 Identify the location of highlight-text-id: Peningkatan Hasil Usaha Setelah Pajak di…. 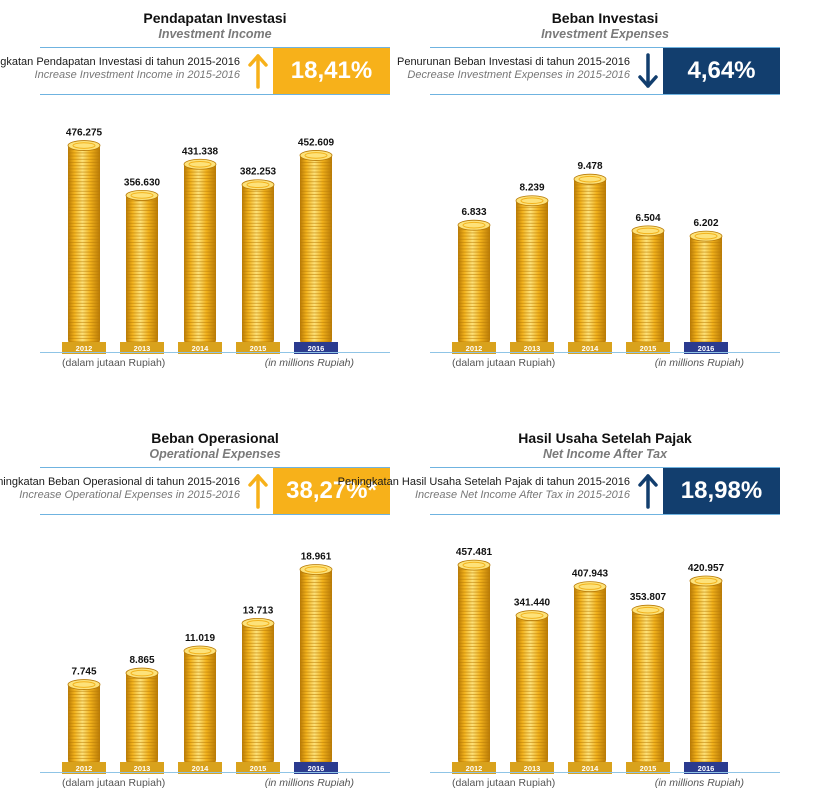
(483, 482).